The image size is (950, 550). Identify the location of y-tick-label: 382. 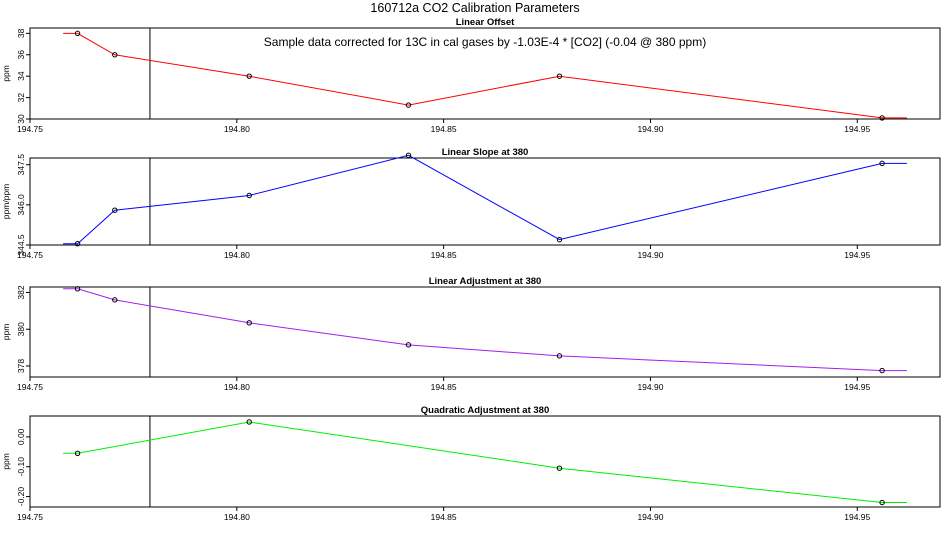
(21, 292).